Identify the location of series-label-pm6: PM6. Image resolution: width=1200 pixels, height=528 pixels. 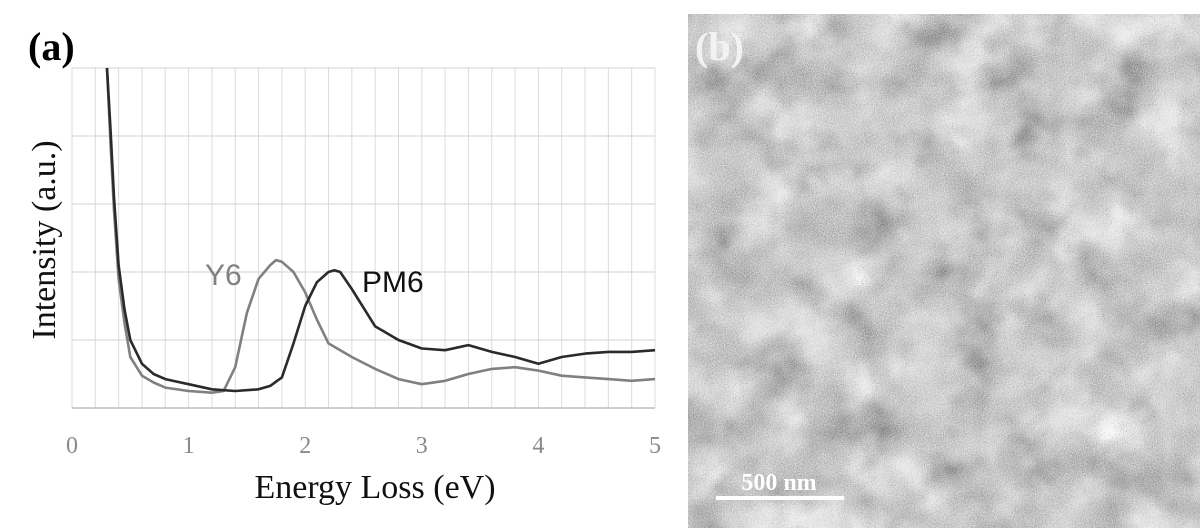
(393, 282).